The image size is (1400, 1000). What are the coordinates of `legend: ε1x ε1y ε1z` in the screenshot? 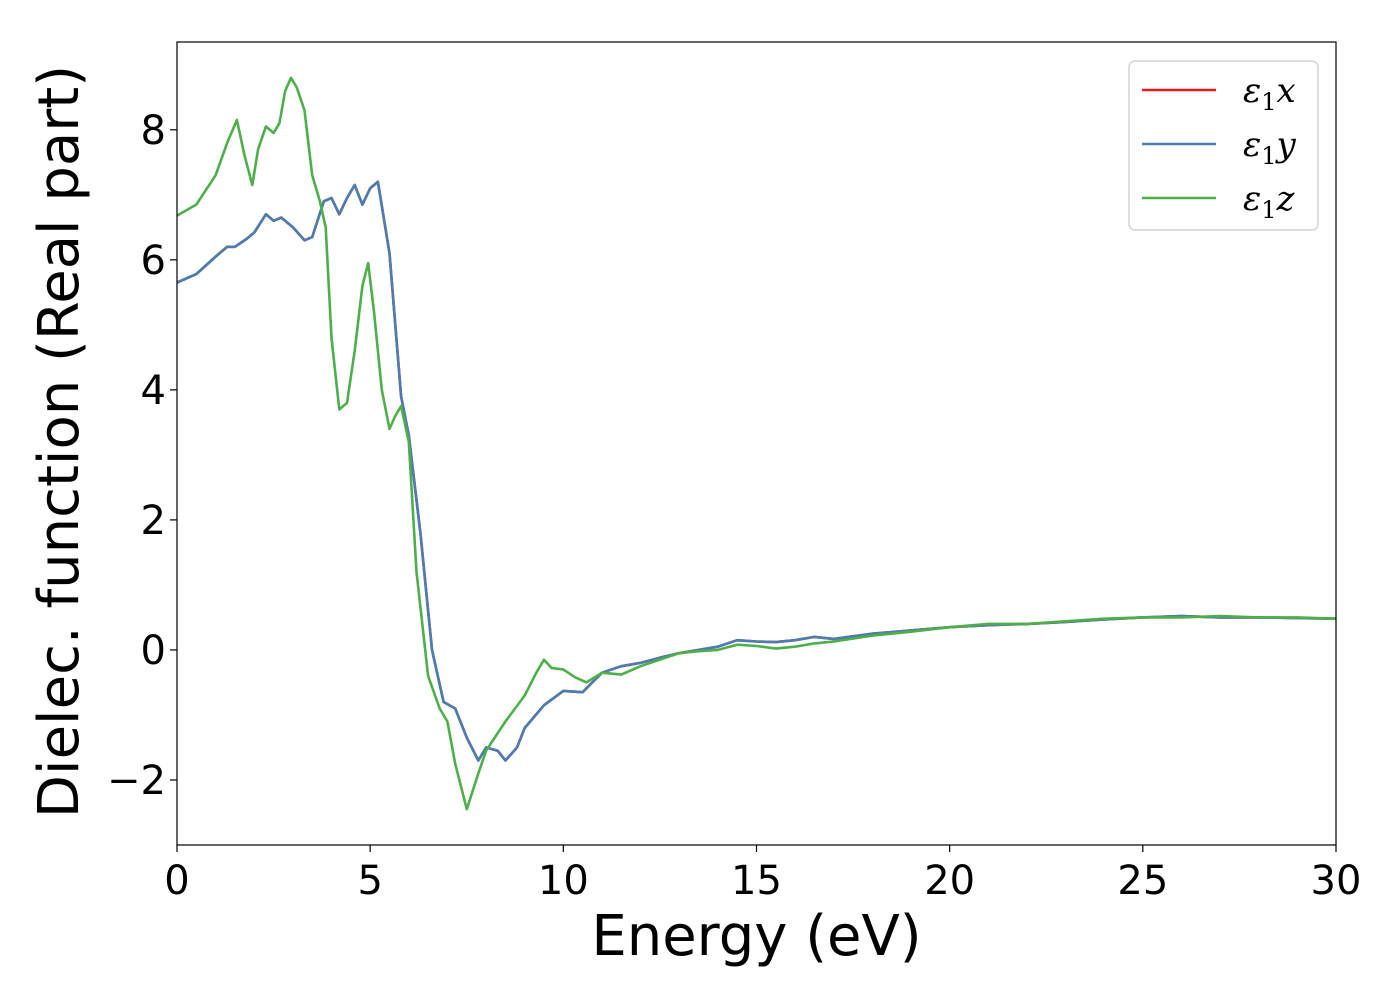 It's located at (1223, 145).